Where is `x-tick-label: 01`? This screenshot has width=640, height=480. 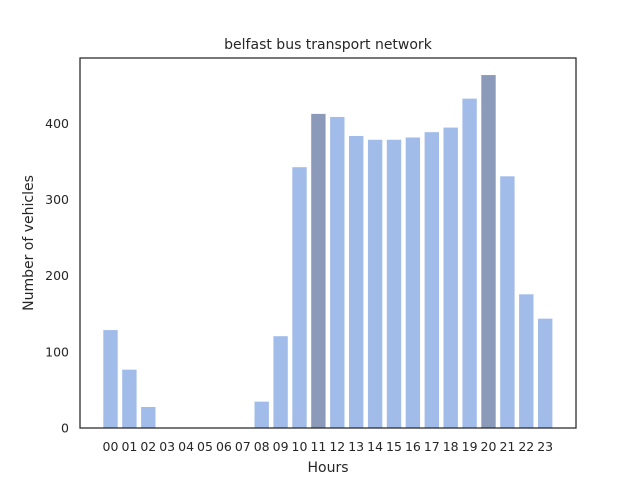
x-tick-label: 01 is located at coordinates (129, 446).